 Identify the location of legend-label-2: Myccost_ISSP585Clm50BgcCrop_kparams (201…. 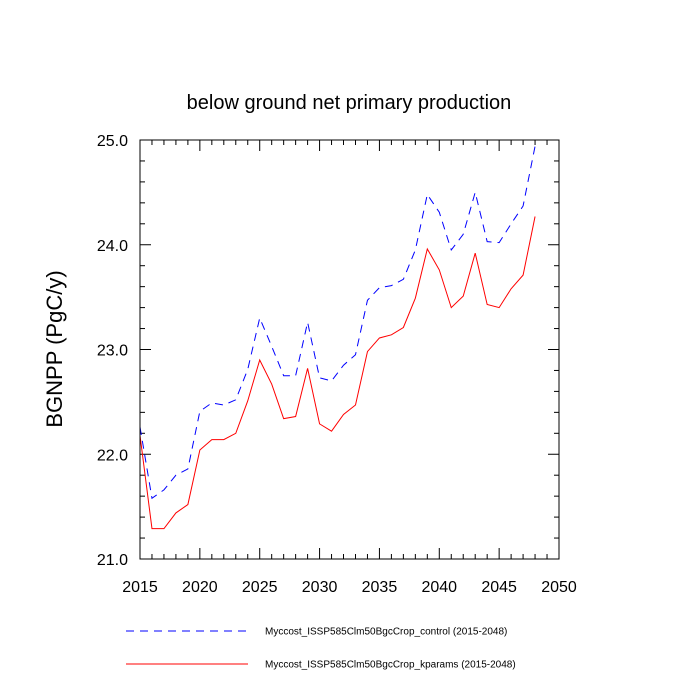
(390, 665).